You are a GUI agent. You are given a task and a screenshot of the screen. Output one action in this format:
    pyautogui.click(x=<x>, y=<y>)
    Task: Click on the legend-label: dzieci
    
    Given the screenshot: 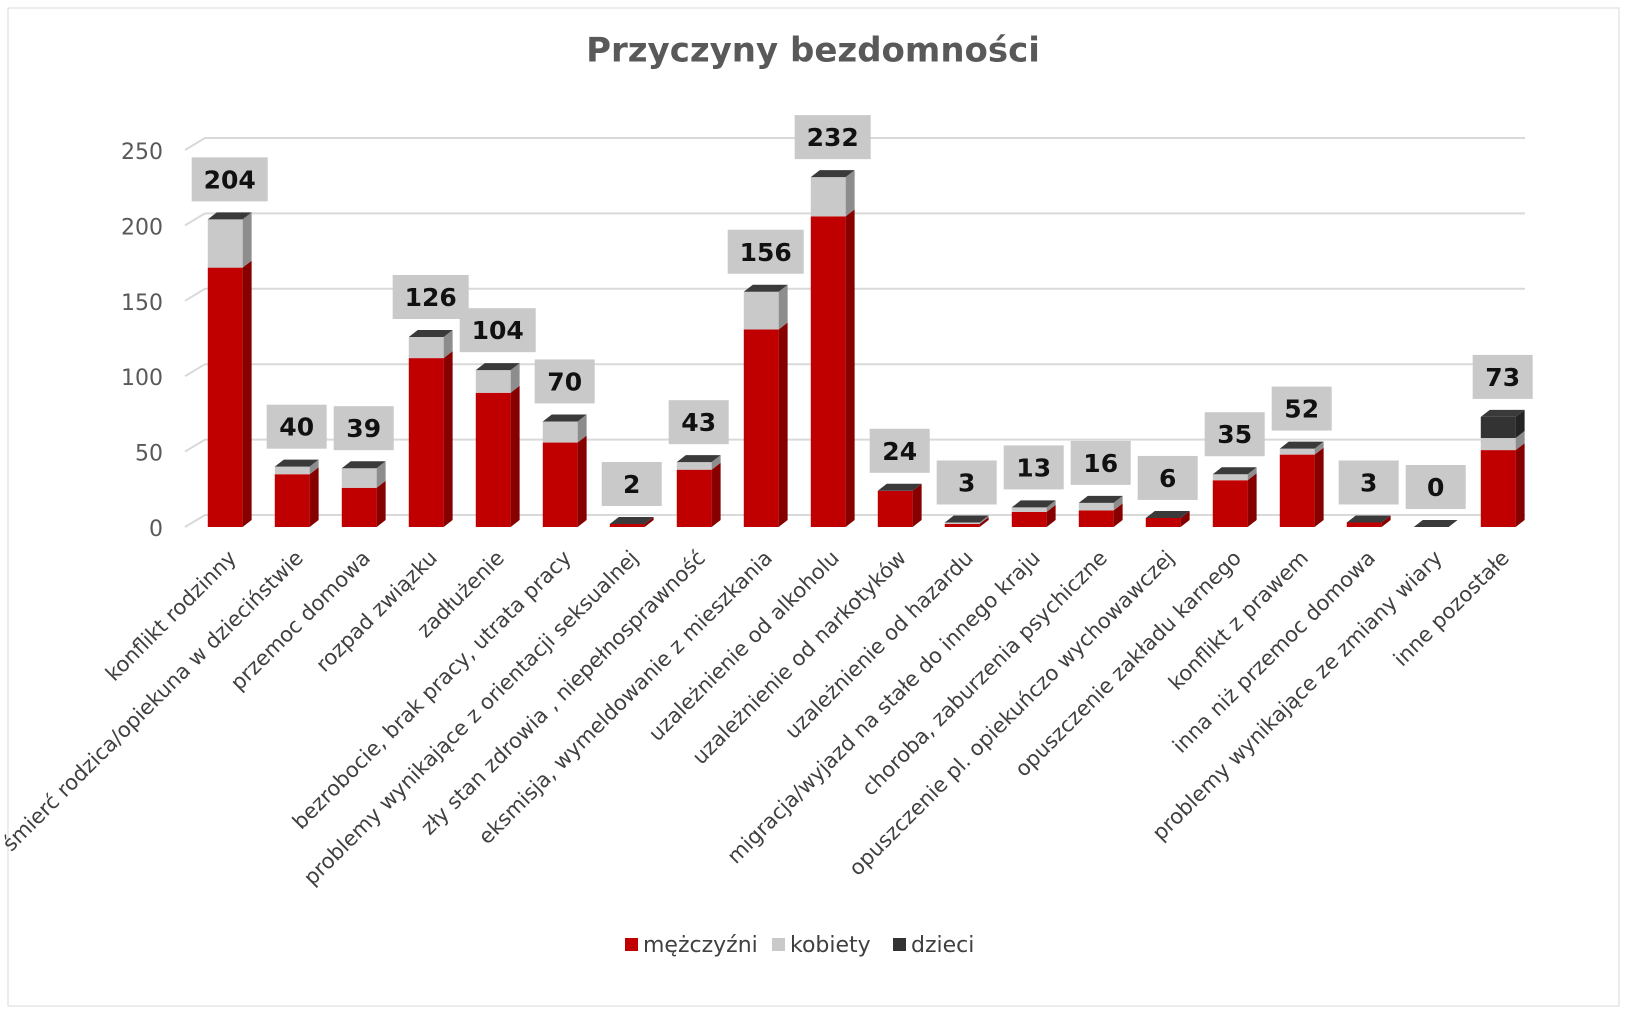 What is the action you would take?
    pyautogui.click(x=942, y=945)
    